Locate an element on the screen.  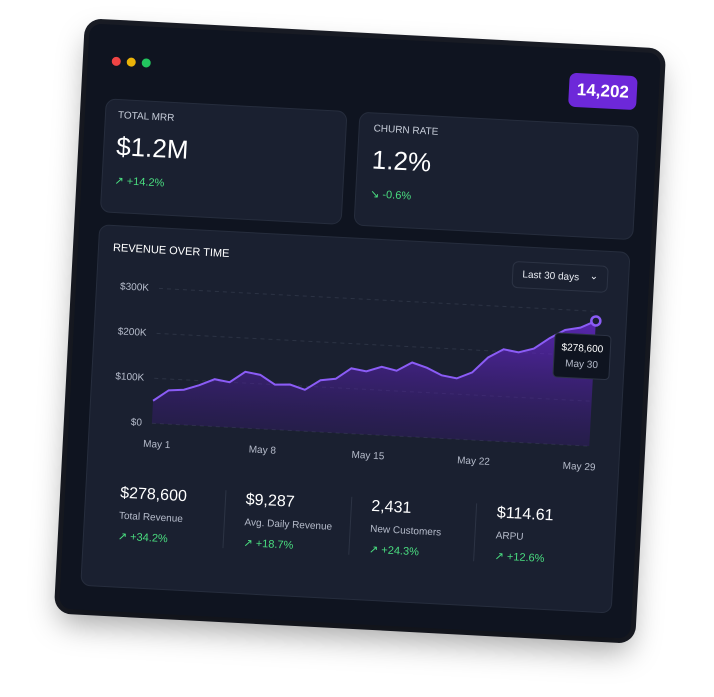
y-tick-label: $300K is located at coordinates (135, 287).